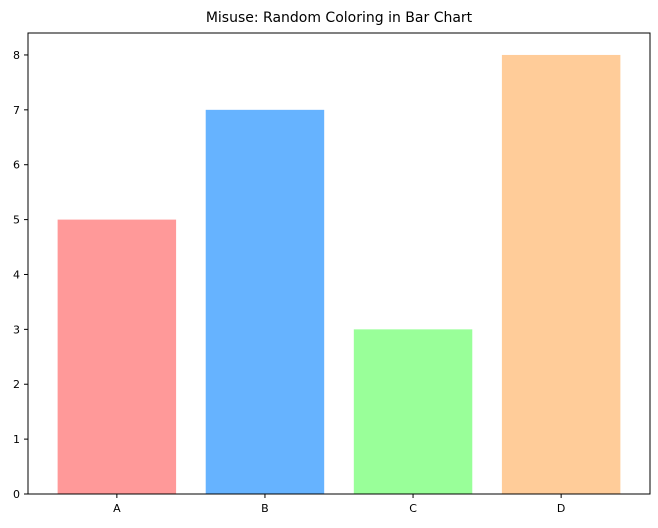 Image resolution: width=658 pixels, height=528 pixels. Describe the element at coordinates (16, 220) in the screenshot. I see `y-tick-label: 5` at that location.